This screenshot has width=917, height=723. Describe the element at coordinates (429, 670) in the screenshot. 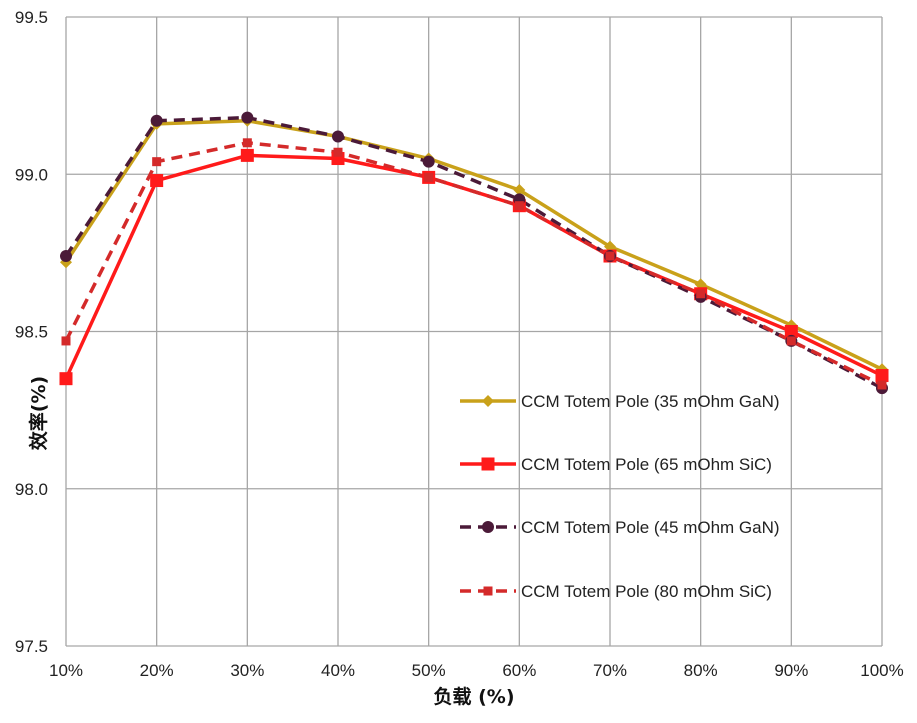

I see `x-tick-label: 50%` at that location.